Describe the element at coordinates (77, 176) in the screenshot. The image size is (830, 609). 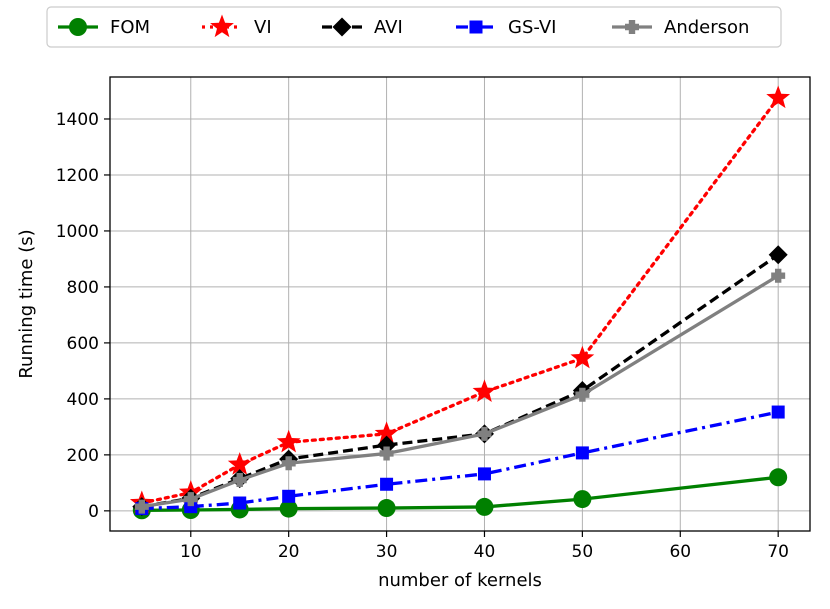
I see `y-tick-label: 1200` at that location.